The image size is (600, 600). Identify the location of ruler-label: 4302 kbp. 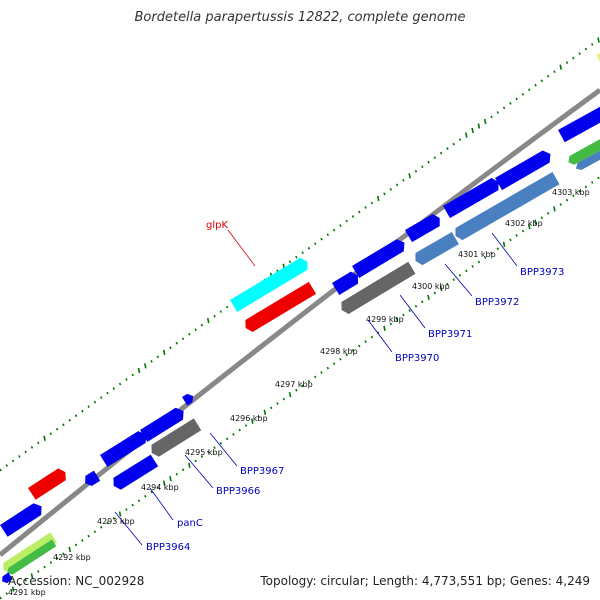
(524, 223).